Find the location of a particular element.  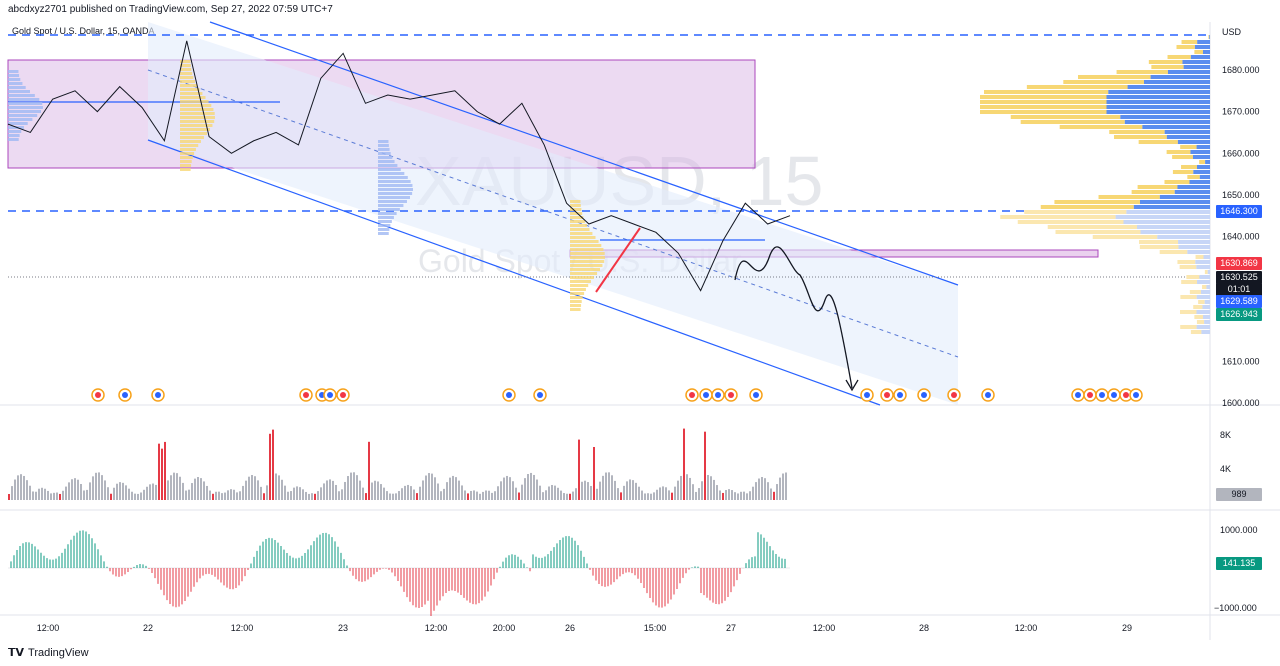

projection-drawing is located at coordinates (793, 317).